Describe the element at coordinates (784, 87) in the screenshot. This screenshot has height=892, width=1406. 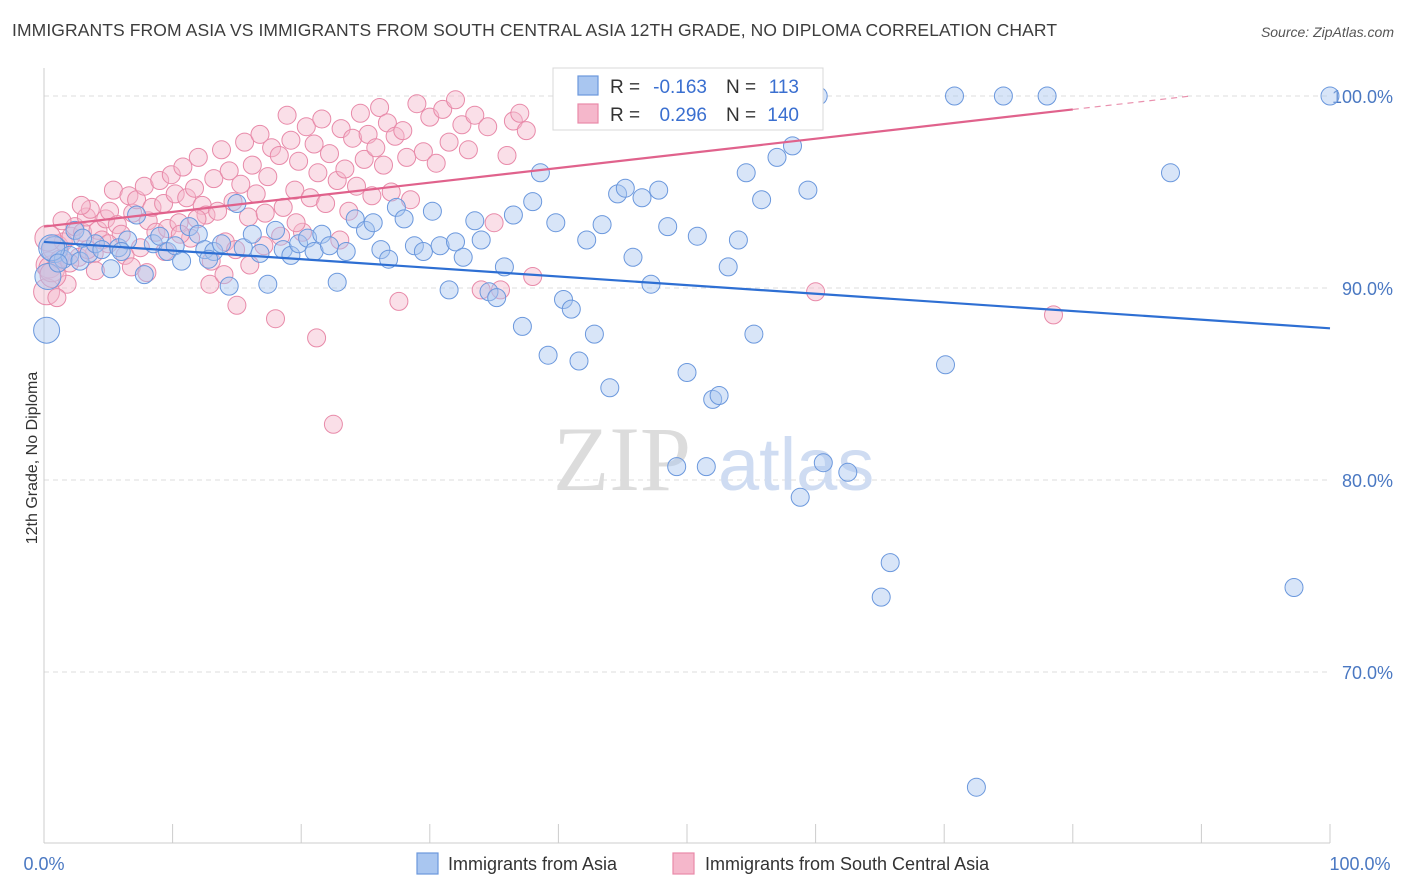
I see `stats-n-value-1: 113` at that location.